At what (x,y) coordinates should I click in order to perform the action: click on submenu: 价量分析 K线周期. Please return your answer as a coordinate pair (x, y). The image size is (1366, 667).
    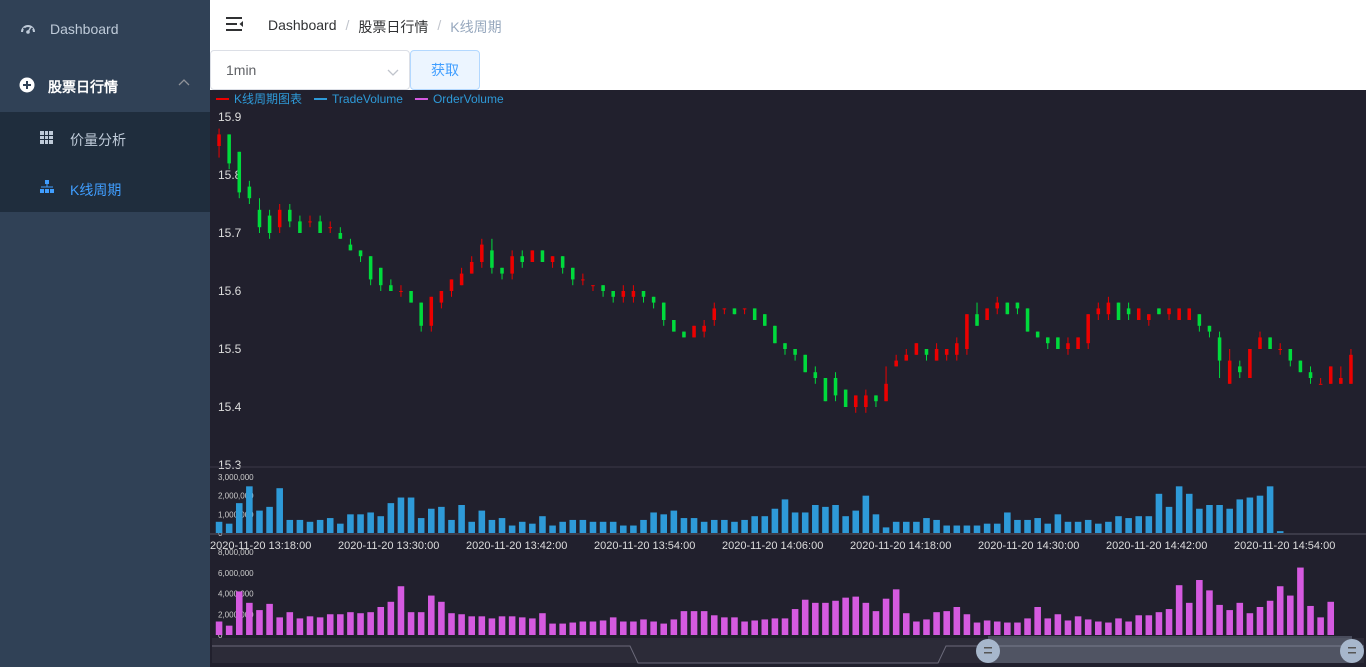
    Looking at the image, I should click on (105, 162).